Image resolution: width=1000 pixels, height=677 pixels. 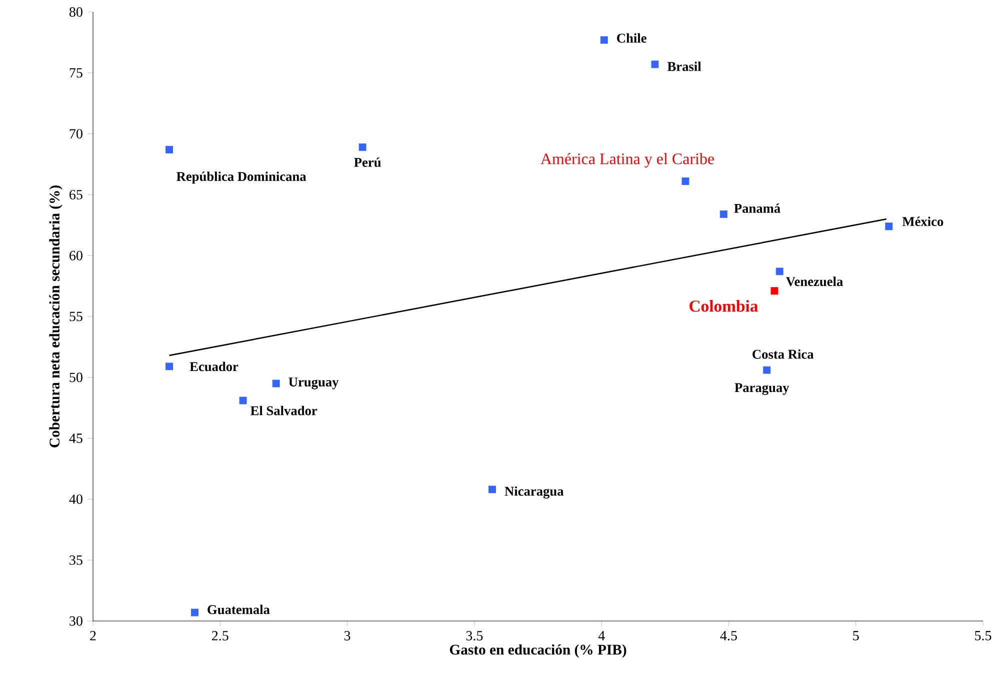 What do you see at coordinates (684, 67) in the screenshot?
I see `annotation: Brasil` at bounding box center [684, 67].